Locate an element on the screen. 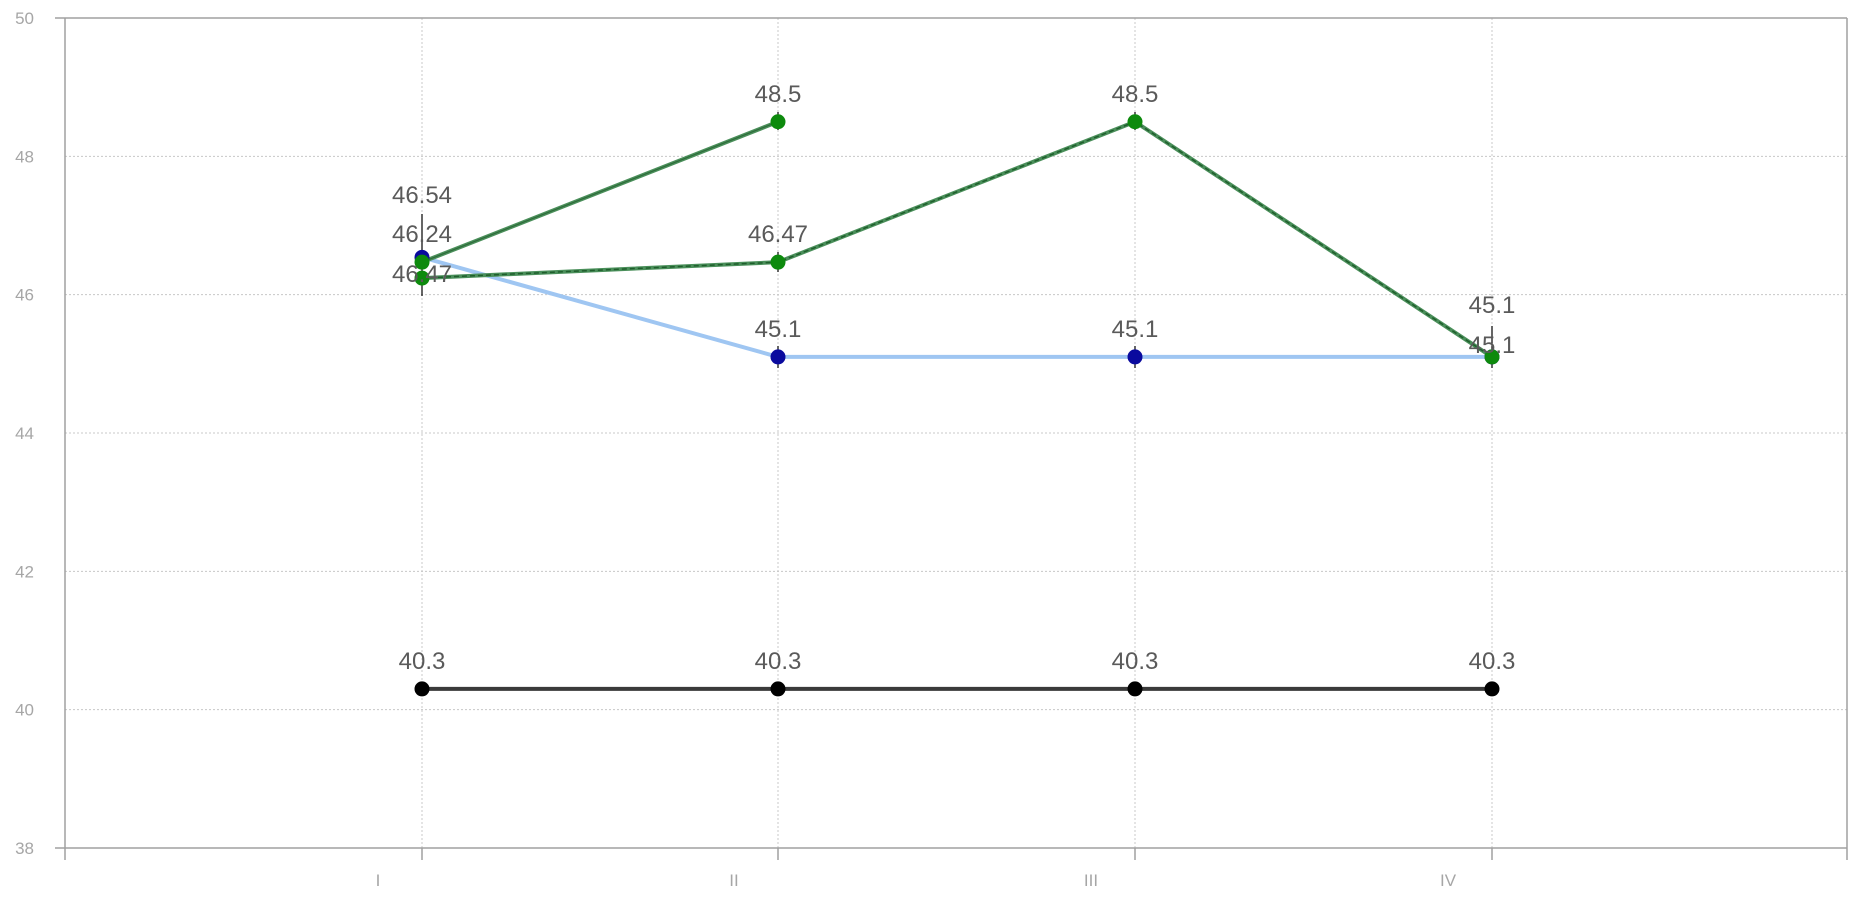 The height and width of the screenshot is (903, 1851). x-tick-label: III is located at coordinates (1091, 880).